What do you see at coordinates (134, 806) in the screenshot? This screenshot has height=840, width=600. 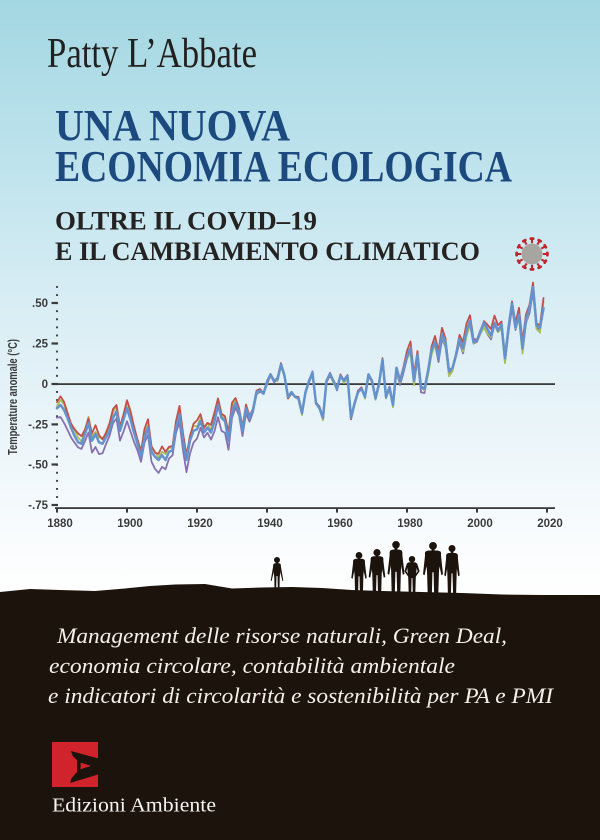 I see `svg-text: Edizioni Ambiente` at bounding box center [134, 806].